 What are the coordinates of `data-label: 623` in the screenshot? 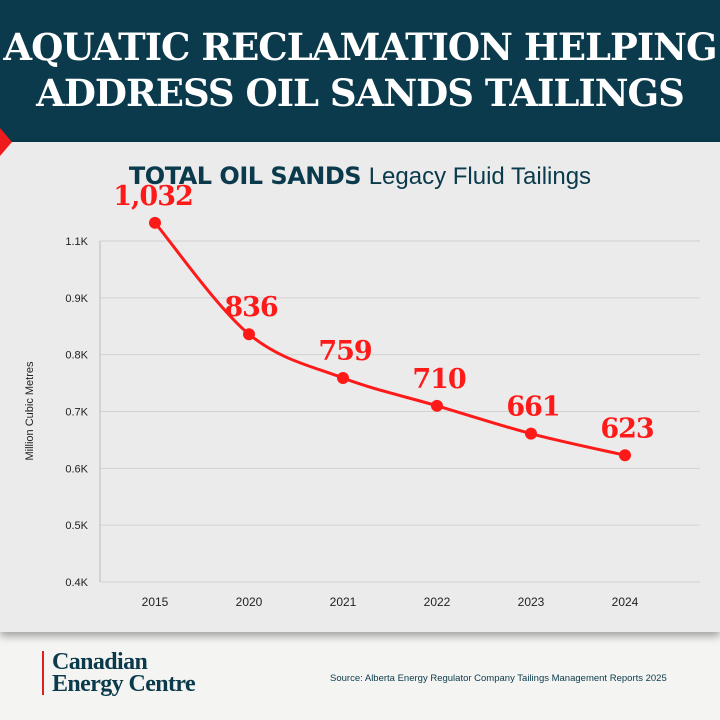 It's located at (627, 428).